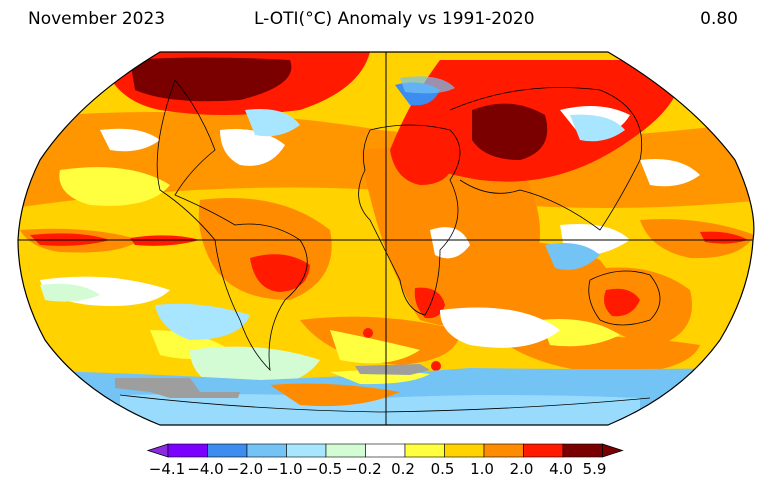 The width and height of the screenshot is (764, 486). I want to click on global-mean-value: 0.80, so click(719, 19).